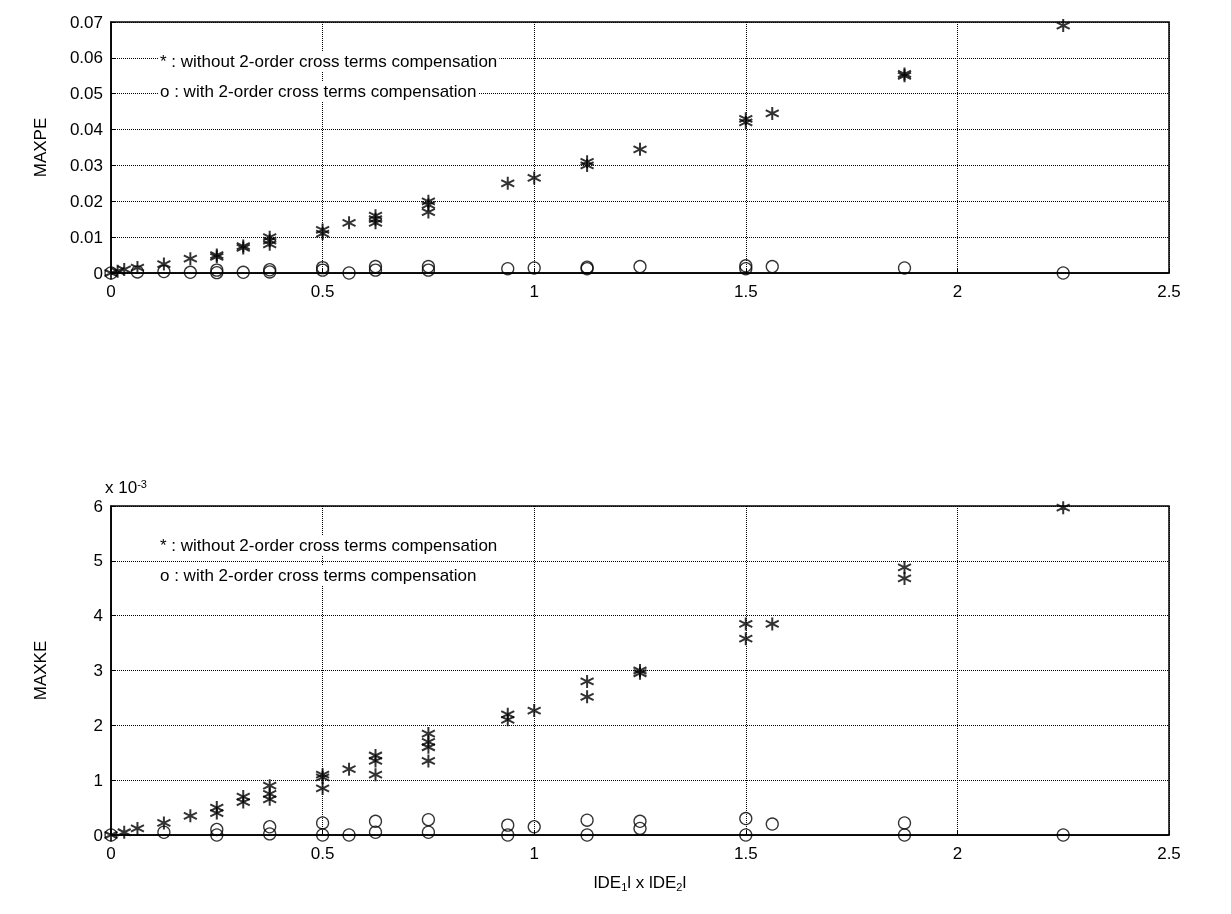 This screenshot has height=914, width=1231. I want to click on y-tick-label: 0.04, so click(86, 130).